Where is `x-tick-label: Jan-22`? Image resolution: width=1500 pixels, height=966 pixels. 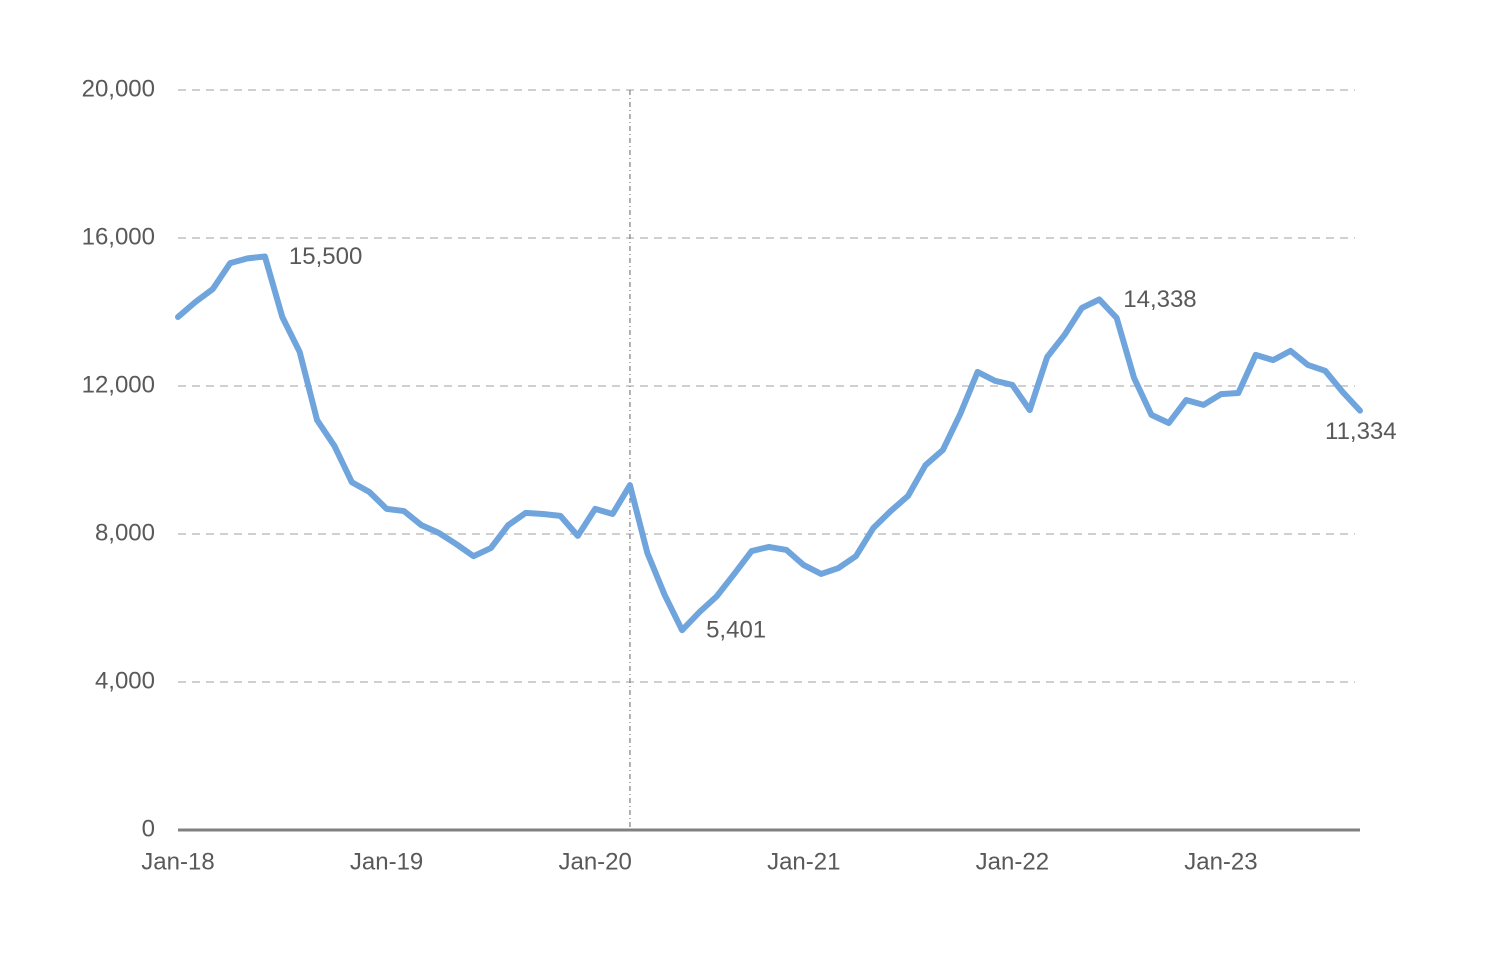 x-tick-label: Jan-22 is located at coordinates (1012, 861).